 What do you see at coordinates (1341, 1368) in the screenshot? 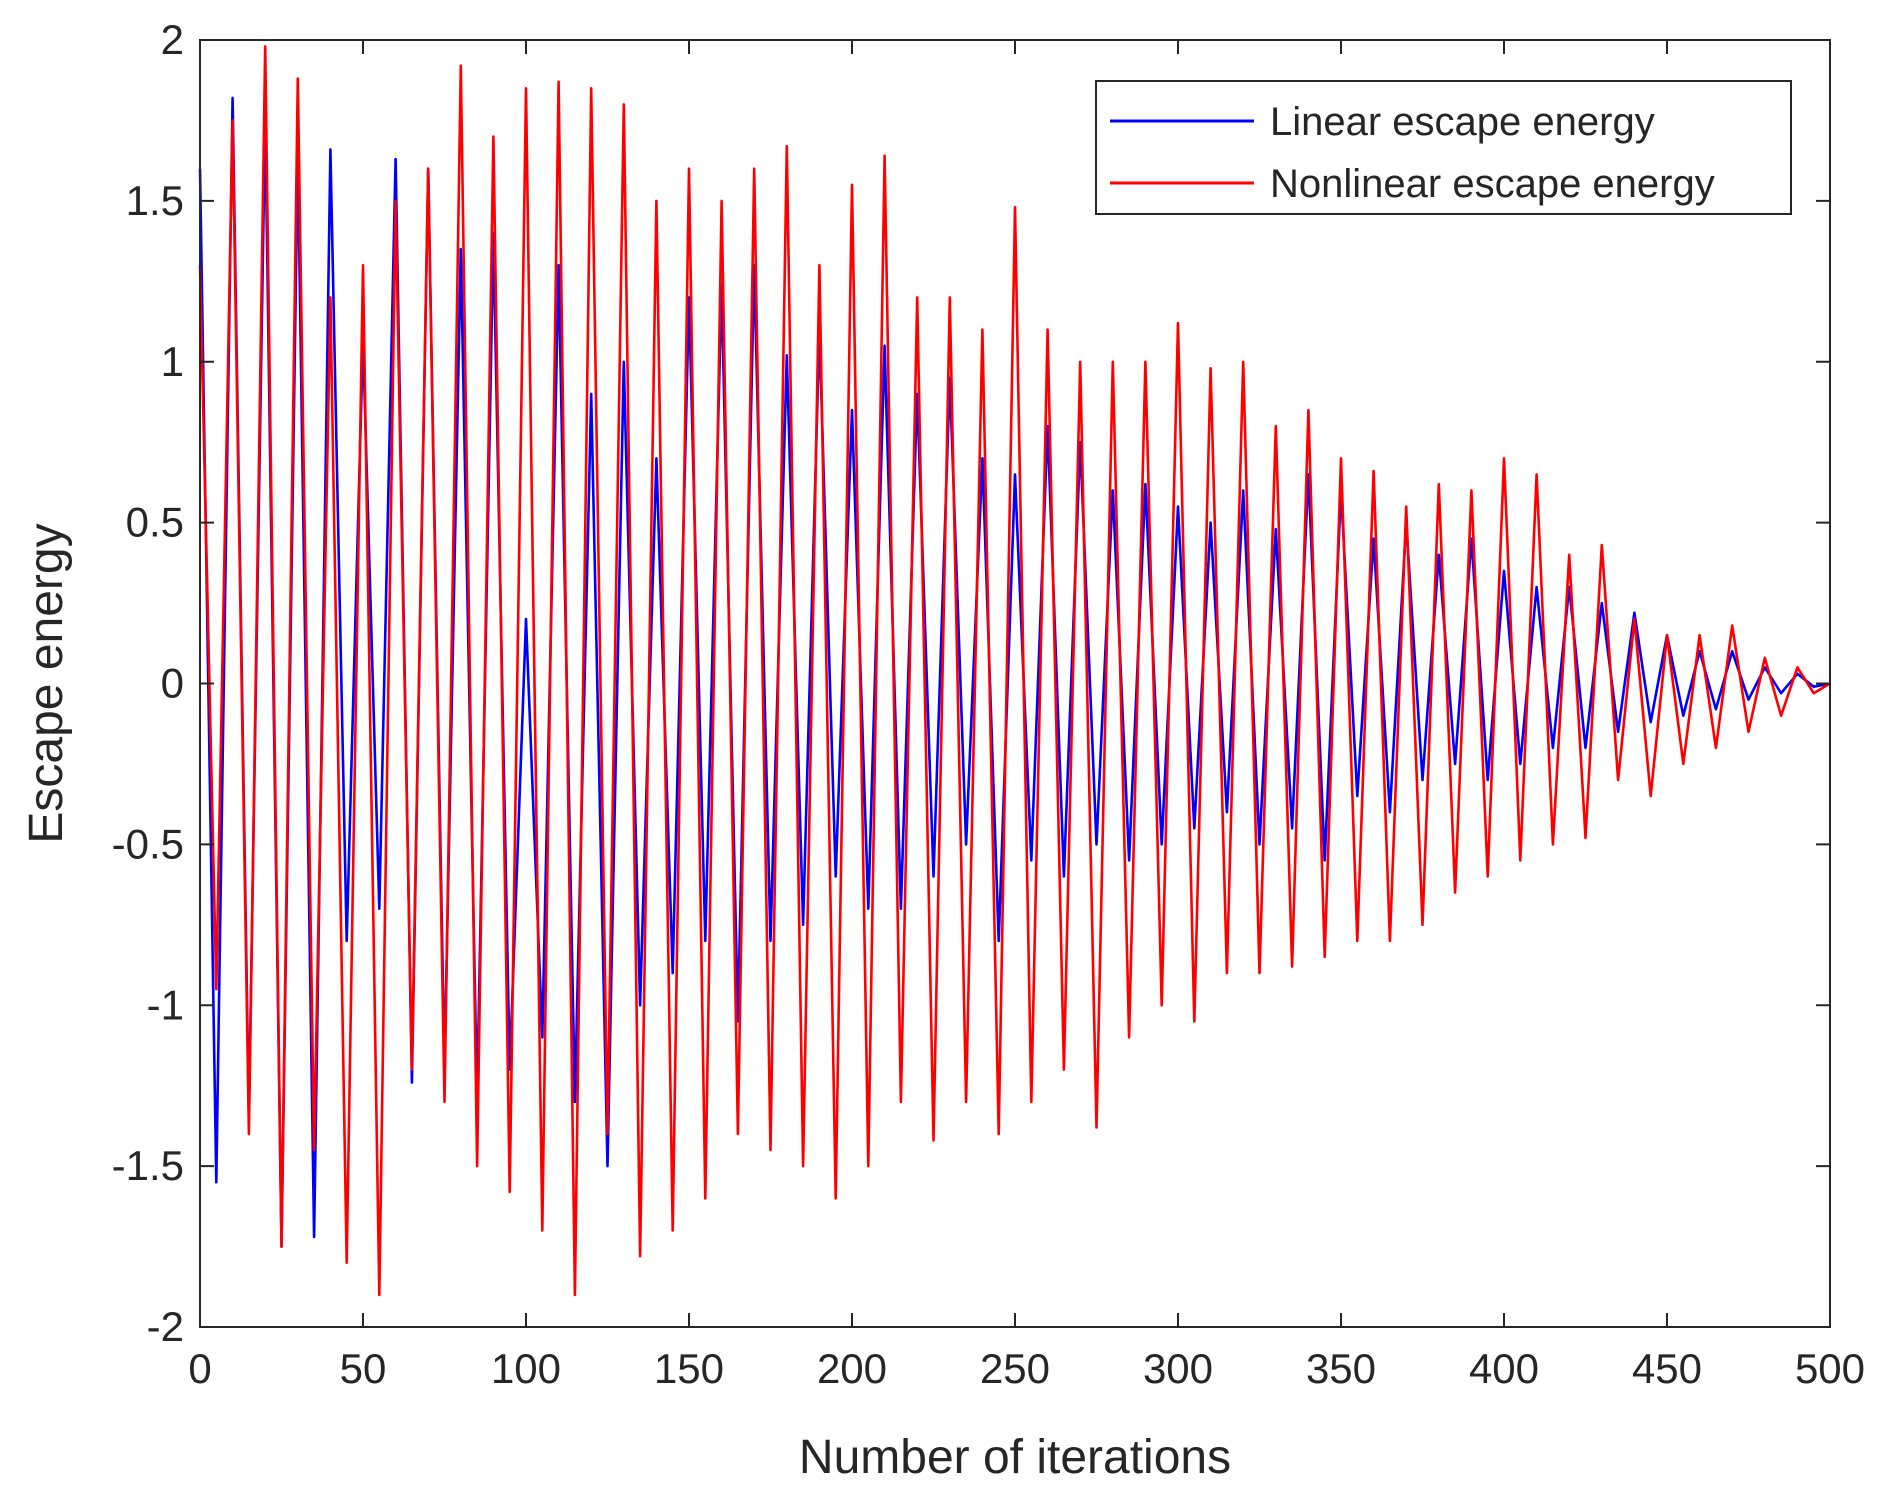
I see `x-tick-label: 350` at bounding box center [1341, 1368].